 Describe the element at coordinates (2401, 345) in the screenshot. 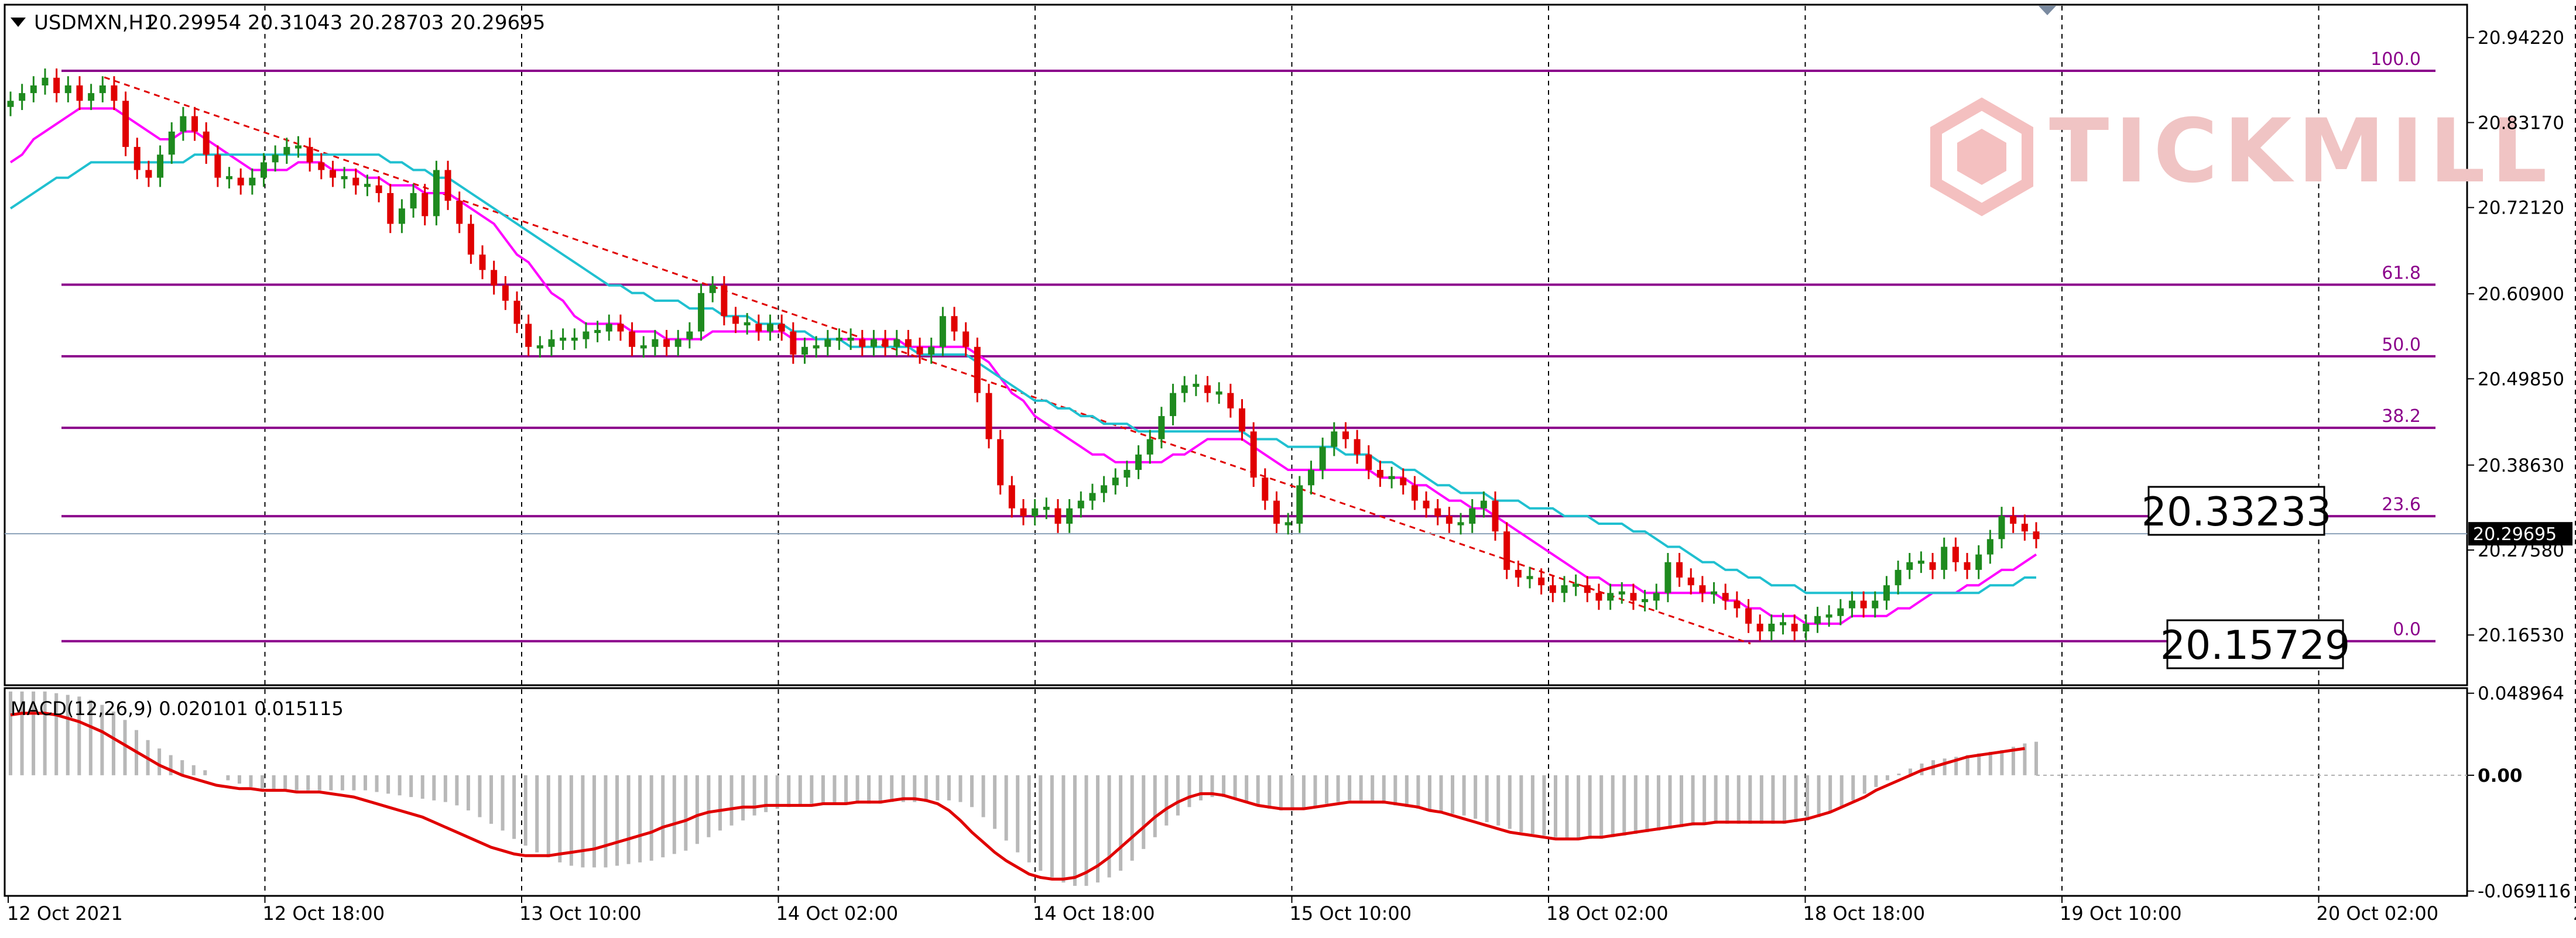

I see `fib-level-label: 50.0` at that location.